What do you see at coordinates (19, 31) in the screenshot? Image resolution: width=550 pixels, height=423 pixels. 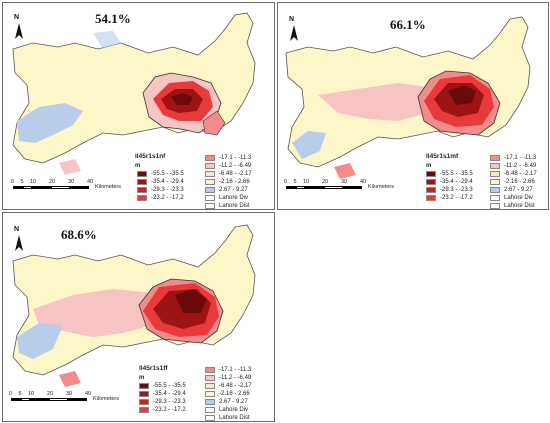 I see `north-arrow-icon` at bounding box center [19, 31].